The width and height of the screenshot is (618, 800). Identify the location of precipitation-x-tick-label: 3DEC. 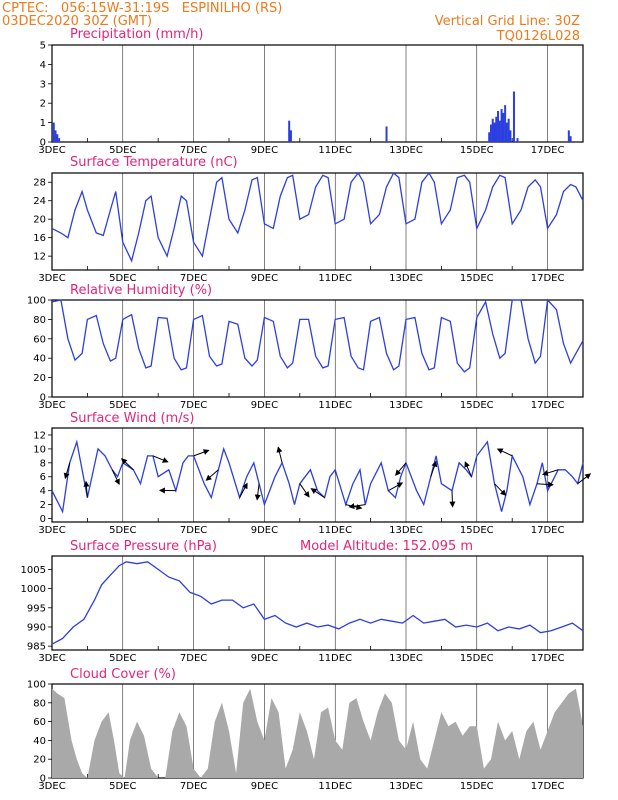
(51, 150).